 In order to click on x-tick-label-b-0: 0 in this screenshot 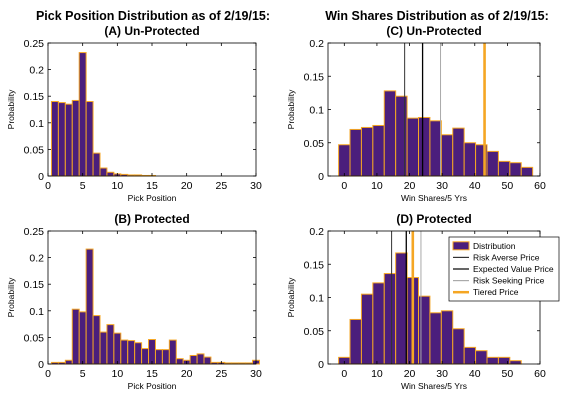, I will do `click(48, 374)`.